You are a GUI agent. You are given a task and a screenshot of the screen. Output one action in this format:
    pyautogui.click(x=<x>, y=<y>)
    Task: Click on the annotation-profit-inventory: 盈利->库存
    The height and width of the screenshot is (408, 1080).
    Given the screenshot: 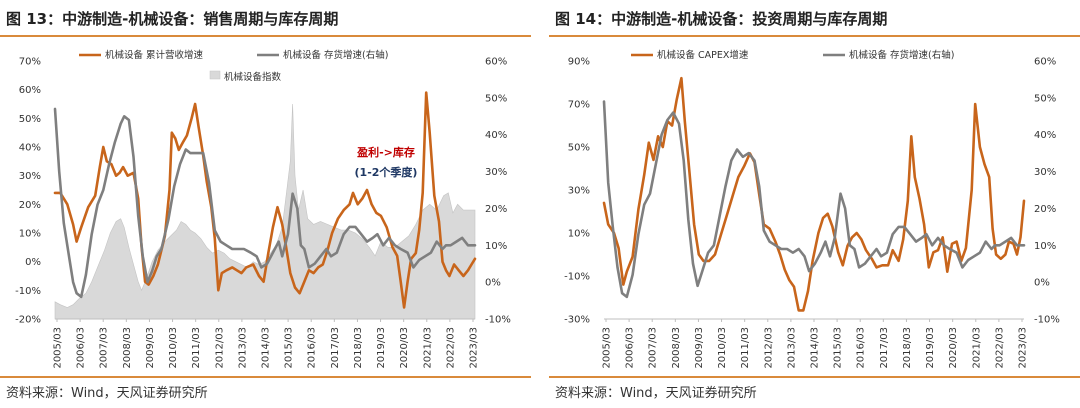 What is the action you would take?
    pyautogui.click(x=385, y=152)
    